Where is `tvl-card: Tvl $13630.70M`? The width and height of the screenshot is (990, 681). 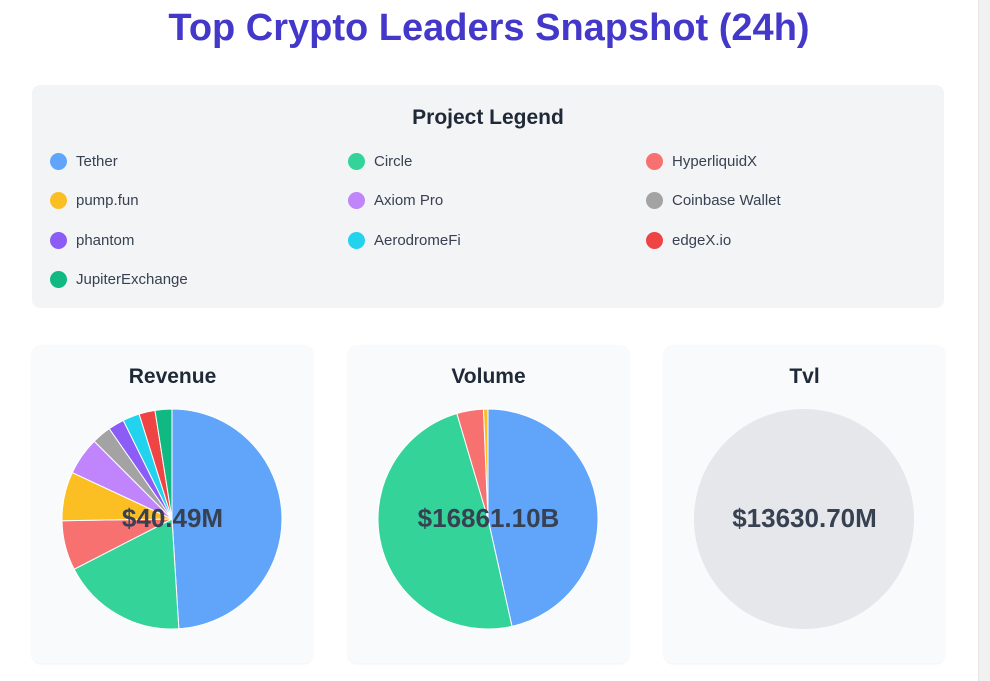
tvl-card: Tvl $13630.70M is located at coordinates (804, 504).